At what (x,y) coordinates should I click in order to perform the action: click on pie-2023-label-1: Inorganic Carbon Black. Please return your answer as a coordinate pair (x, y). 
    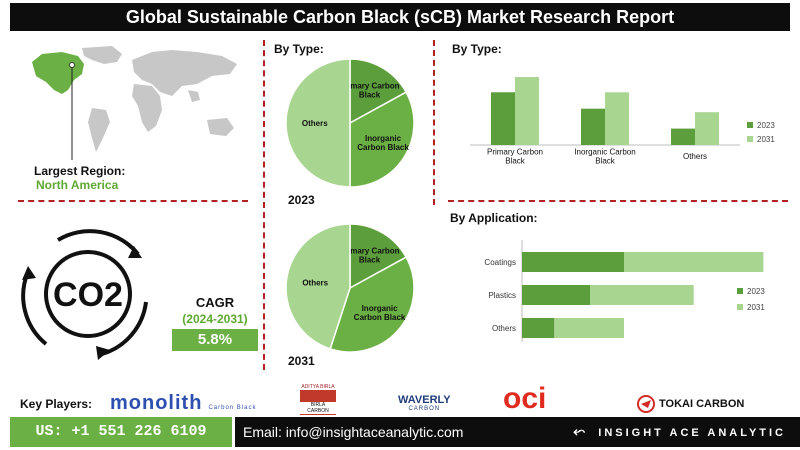
    Looking at the image, I should click on (383, 143).